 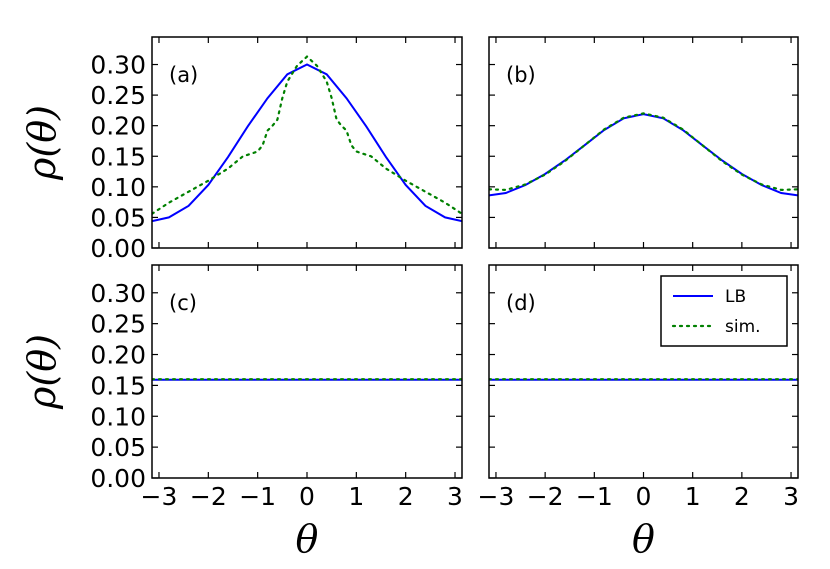 I want to click on panel-label: (c), so click(x=183, y=303).